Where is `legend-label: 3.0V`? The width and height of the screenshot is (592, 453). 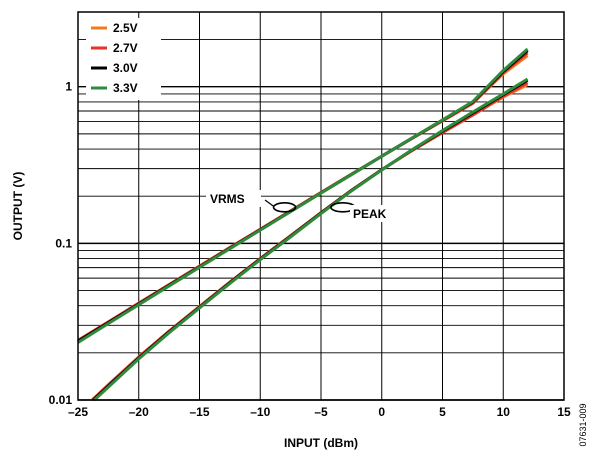
legend-label: 3.0V is located at coordinates (125, 68).